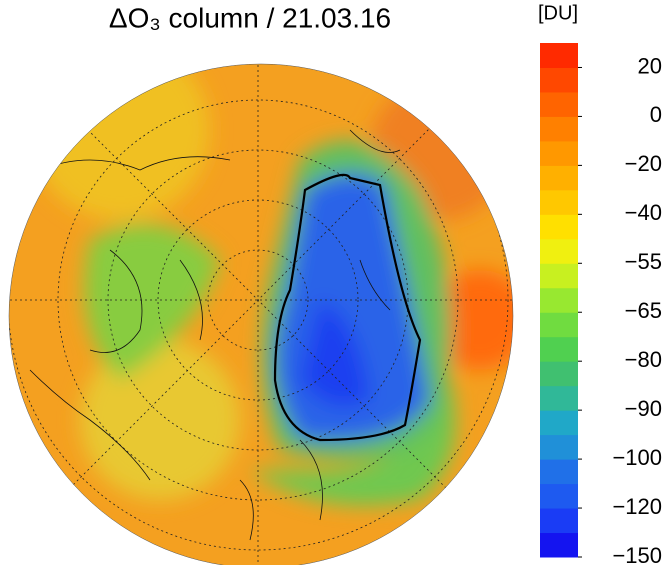 The height and width of the screenshot is (565, 664). What do you see at coordinates (643, 359) in the screenshot?
I see `colorbar-tick-label: −80` at bounding box center [643, 359].